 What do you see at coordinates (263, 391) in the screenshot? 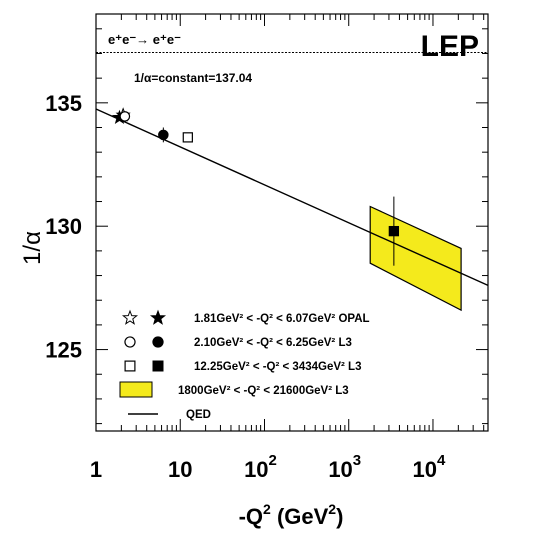
I see `legend-label: 1800GeV² < -Q² < 21600GeV² L3` at bounding box center [263, 391].